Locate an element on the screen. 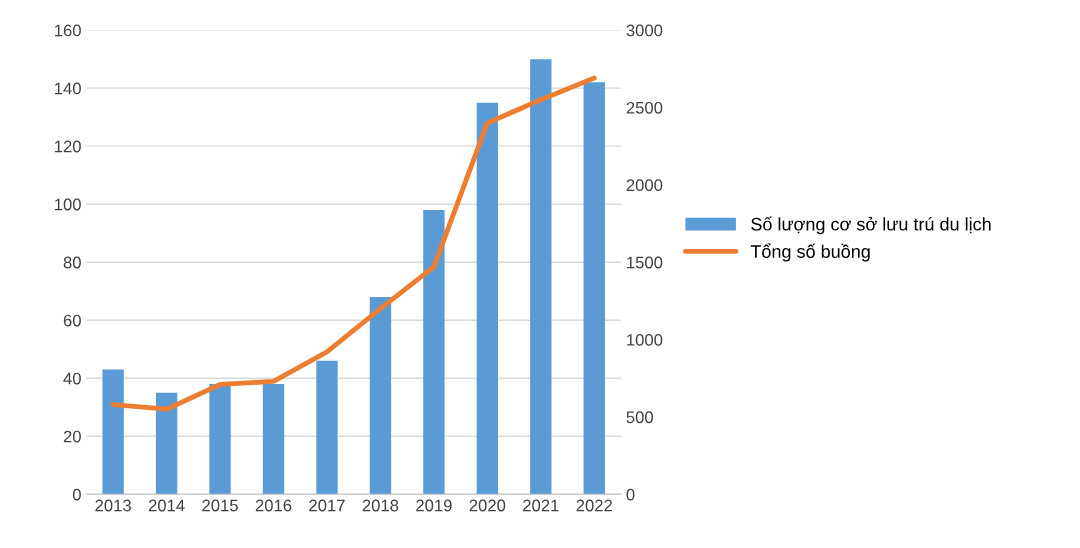 This screenshot has width=1080, height=548. legend-label: Số lượng cơ sở lưu trú du lịch is located at coordinates (871, 225).